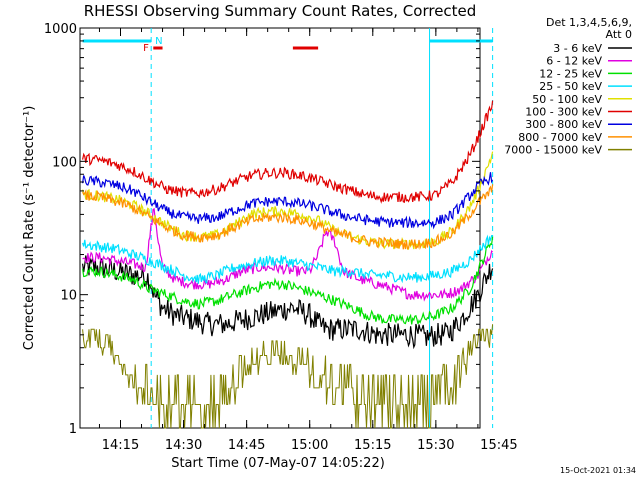 Image resolution: width=640 pixels, height=480 pixels. I want to click on x-tick-label: 14:30, so click(183, 445).